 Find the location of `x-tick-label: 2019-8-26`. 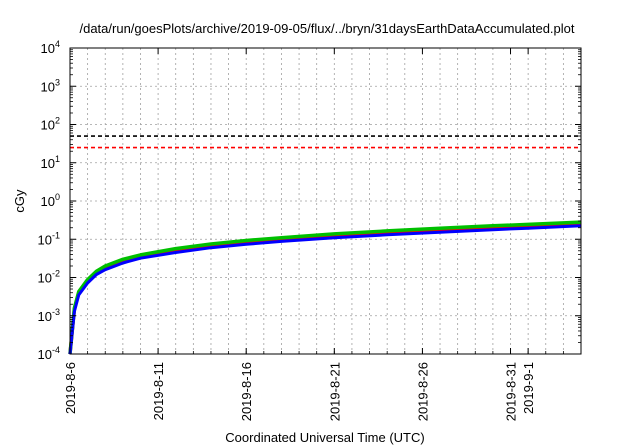

x-tick-label: 2019-8-26 is located at coordinates (422, 391).